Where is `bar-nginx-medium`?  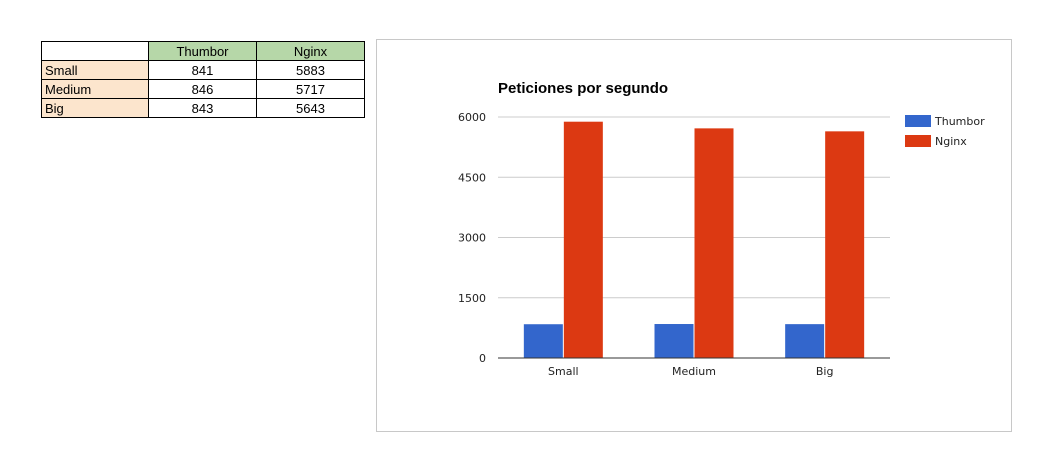 bar-nginx-medium is located at coordinates (714, 243).